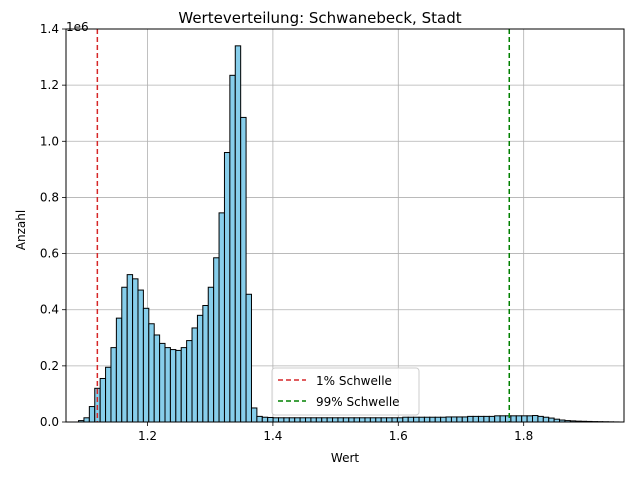 This screenshot has width=640, height=480. I want to click on x-tick-label: 1.4, so click(272, 436).